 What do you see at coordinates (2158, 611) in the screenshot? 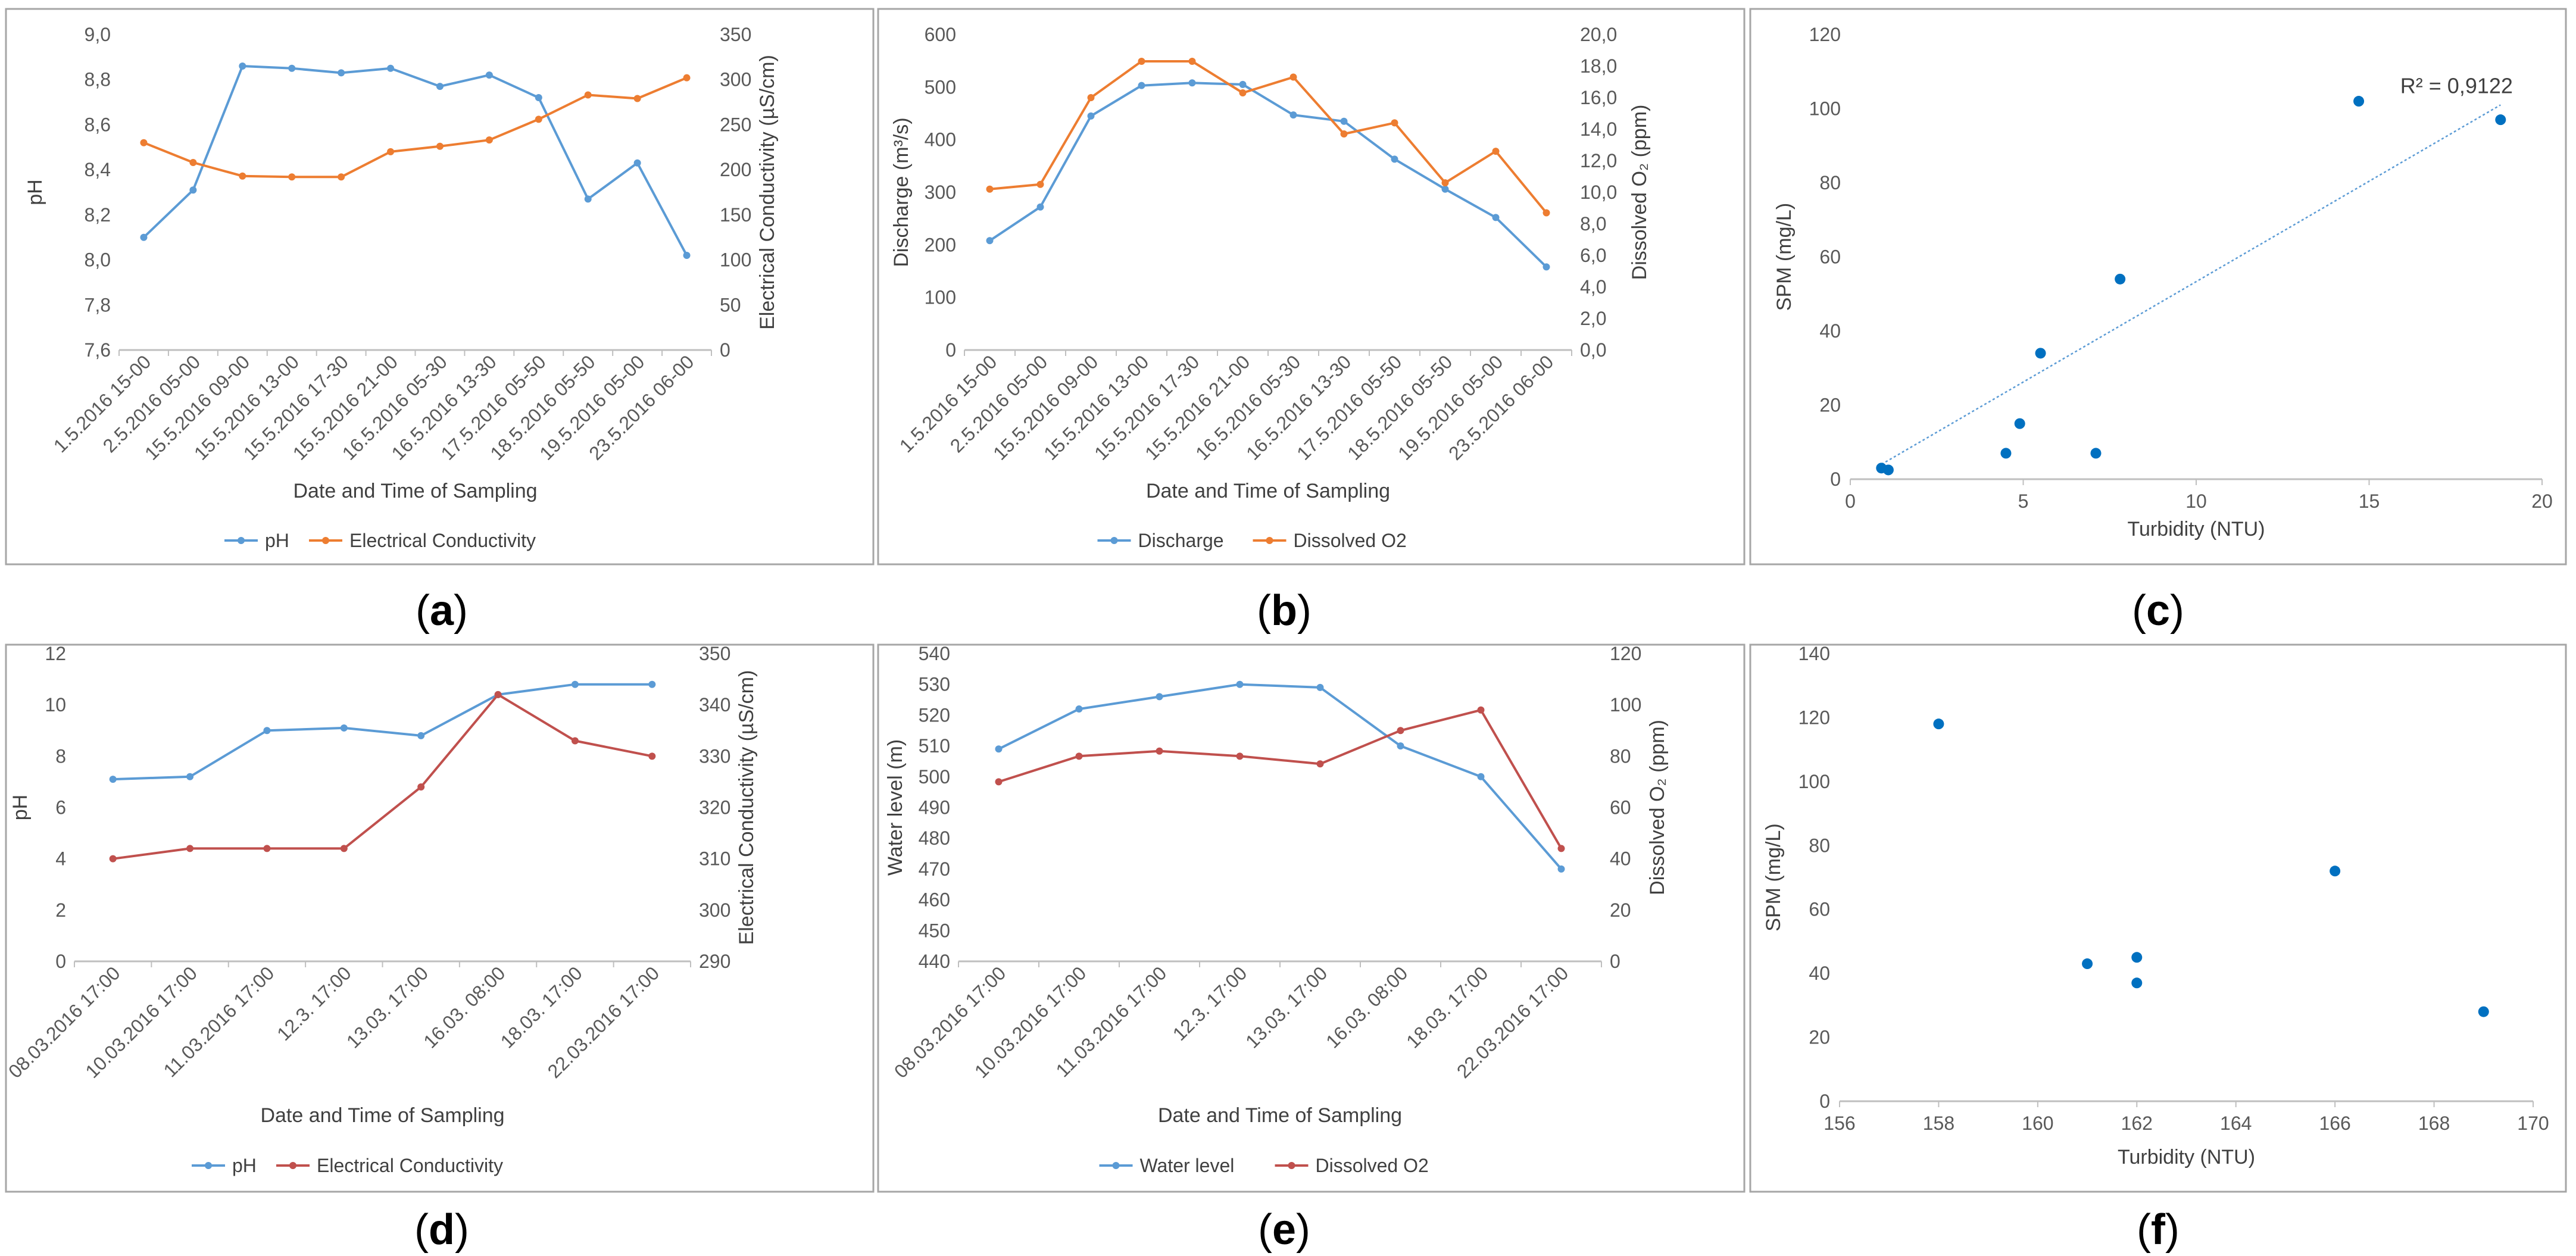
I see `panel-label-letter: c` at bounding box center [2158, 611].